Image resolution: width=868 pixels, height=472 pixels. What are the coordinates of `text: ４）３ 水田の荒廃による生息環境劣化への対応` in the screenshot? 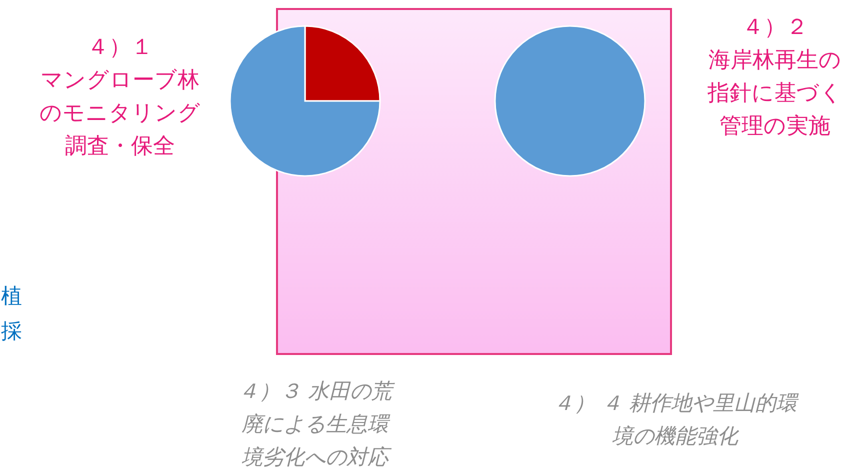 It's located at (316, 424).